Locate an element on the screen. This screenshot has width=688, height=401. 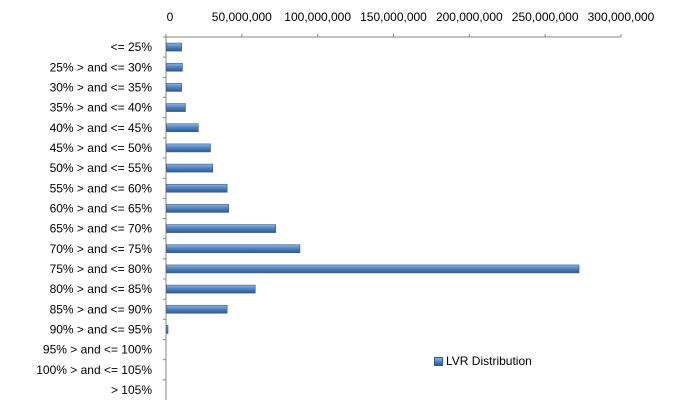
y-category-label: 85% > and <= 90% is located at coordinates (101, 309).